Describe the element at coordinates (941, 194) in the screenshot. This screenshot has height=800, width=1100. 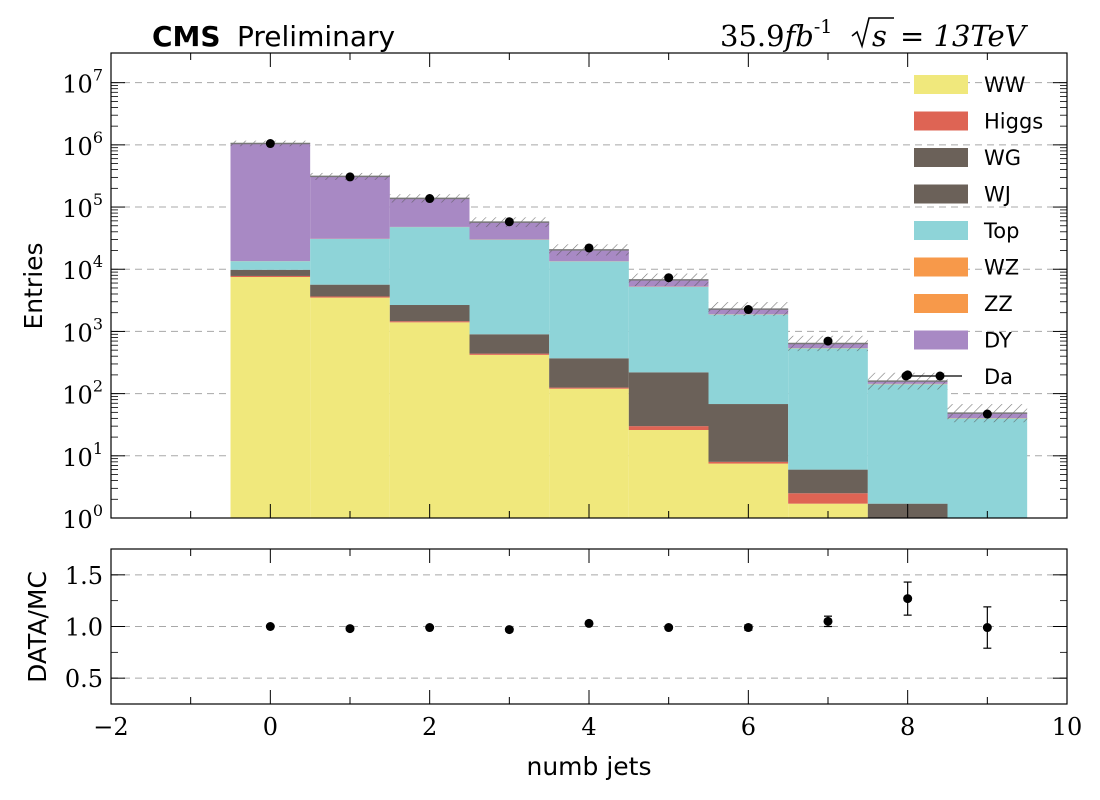
I see `legend-swatch-wj` at that location.